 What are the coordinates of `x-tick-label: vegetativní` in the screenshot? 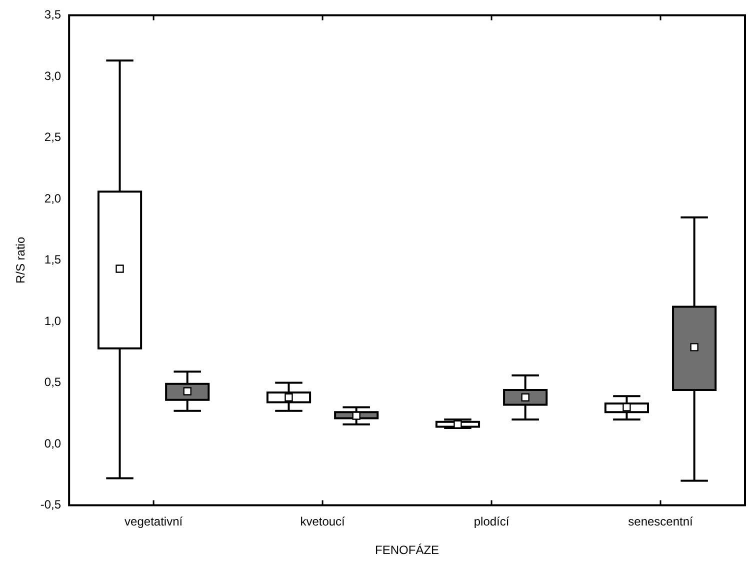 It's located at (154, 521).